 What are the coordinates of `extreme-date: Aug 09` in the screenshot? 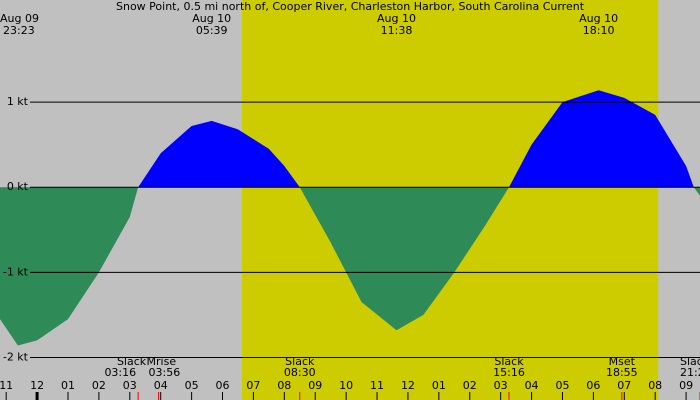 It's located at (19, 18).